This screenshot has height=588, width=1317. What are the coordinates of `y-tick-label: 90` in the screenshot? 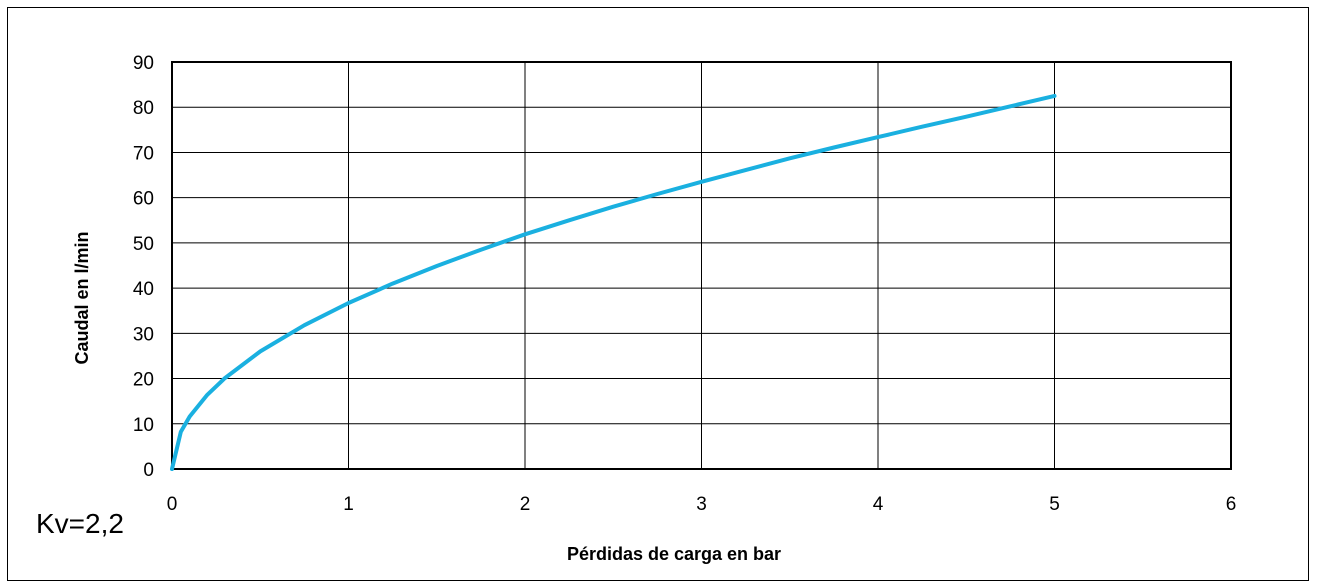 It's located at (143, 63).